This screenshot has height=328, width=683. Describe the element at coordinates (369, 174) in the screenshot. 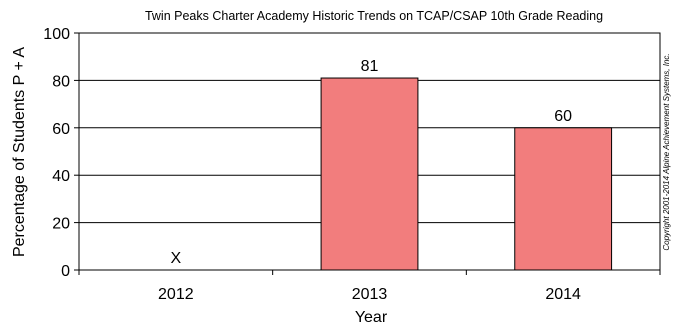

I see `bar-2013` at that location.